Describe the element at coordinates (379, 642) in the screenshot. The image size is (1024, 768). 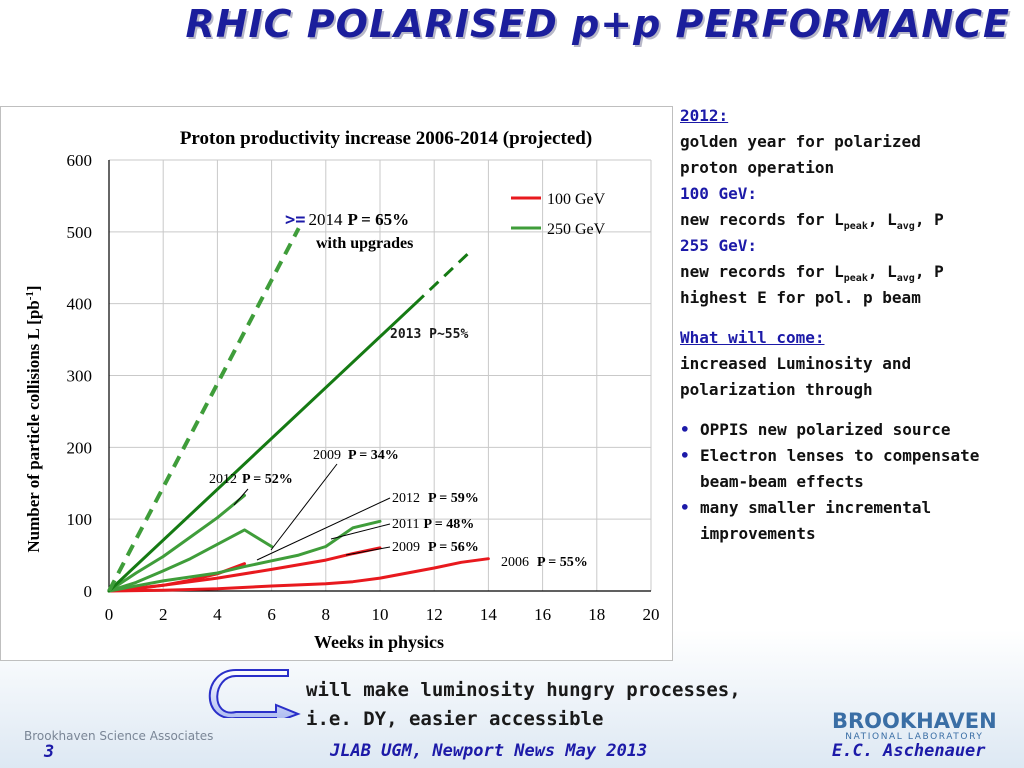
I see `x-axis-label: Weeks in physics` at that location.